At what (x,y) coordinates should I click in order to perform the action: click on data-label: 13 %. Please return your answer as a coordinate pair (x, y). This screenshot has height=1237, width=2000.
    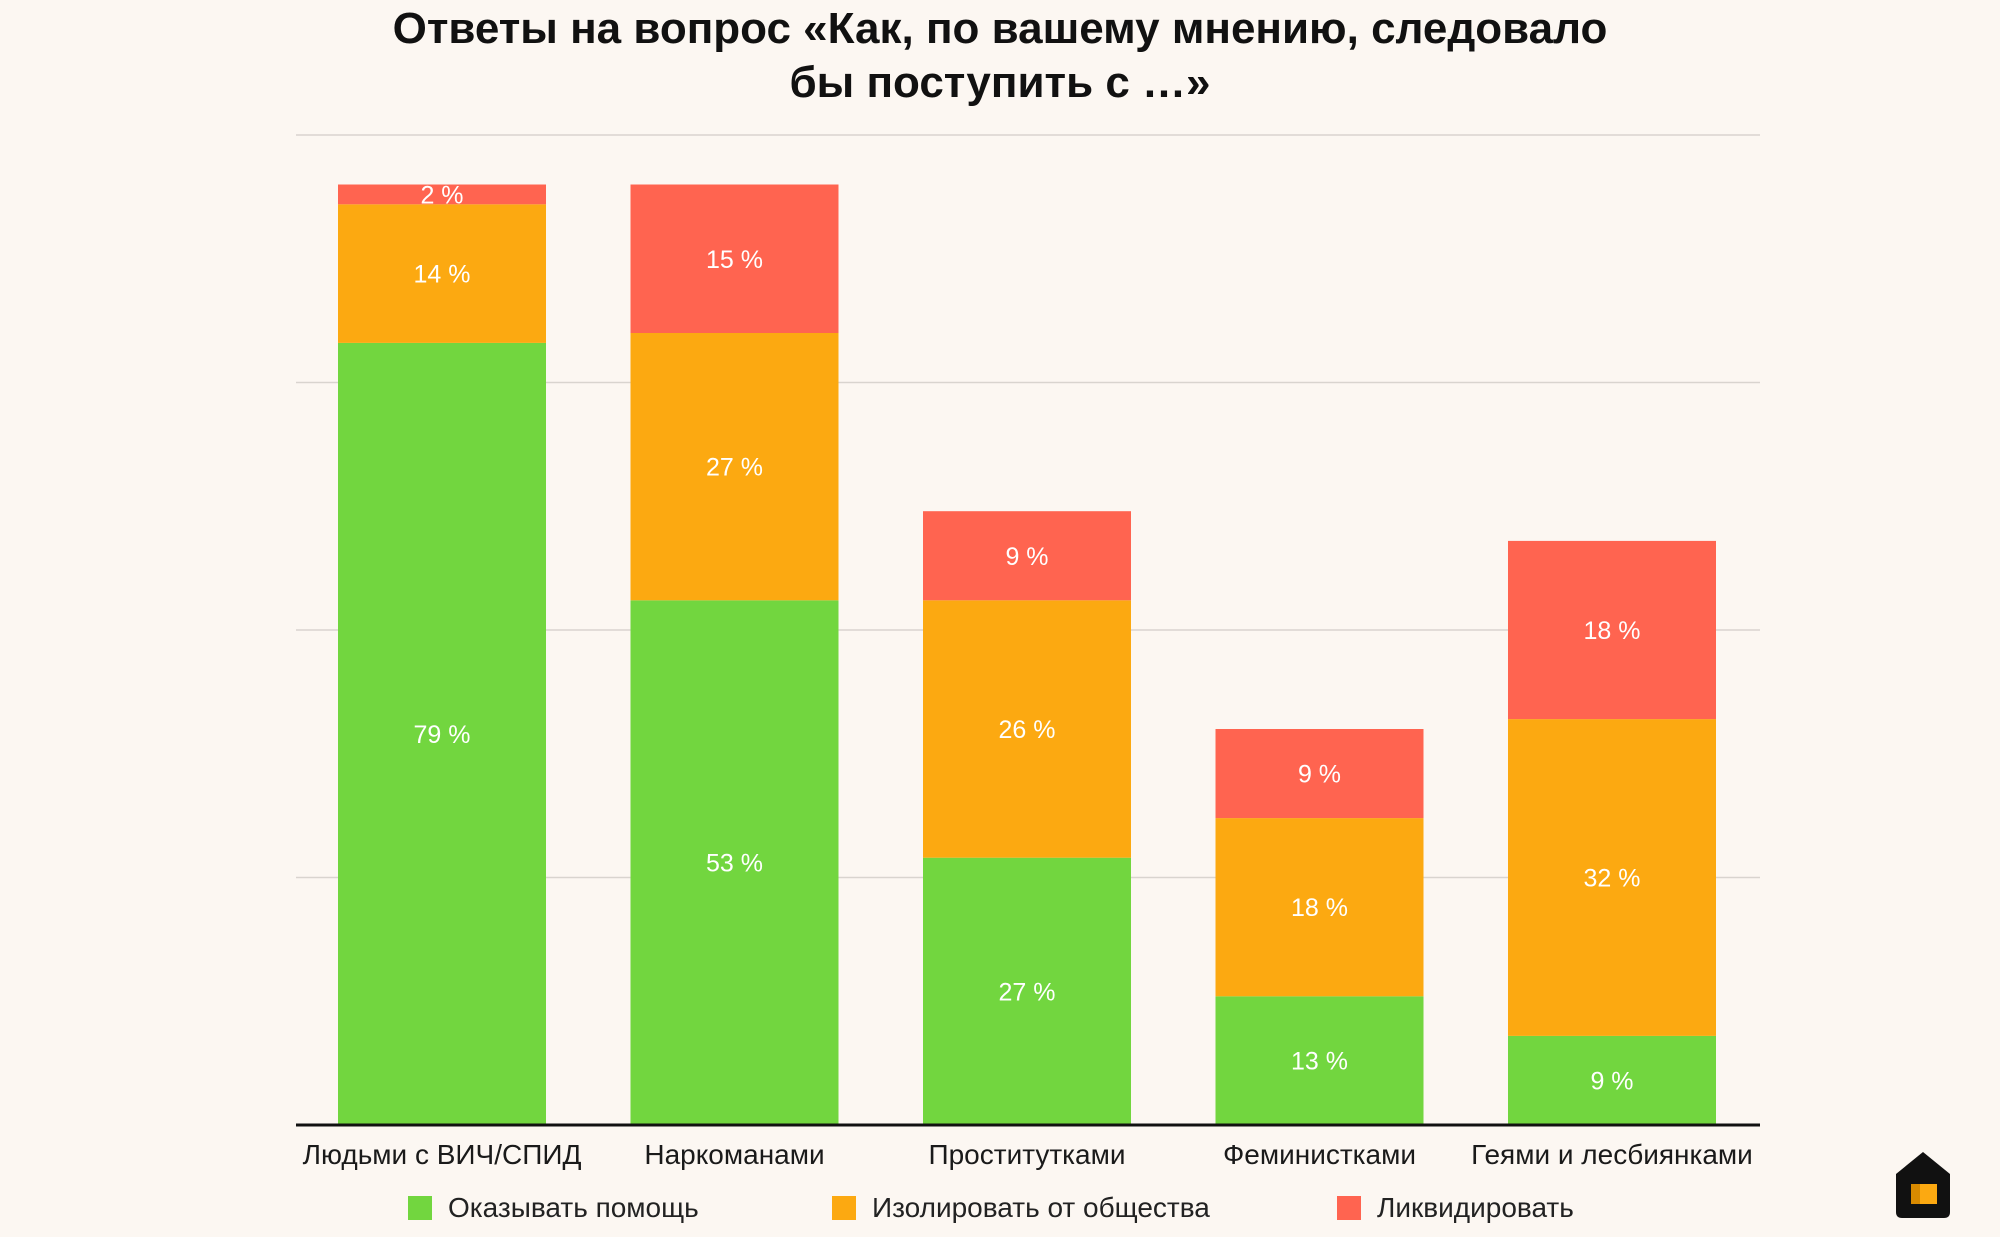
    Looking at the image, I should click on (1319, 1062).